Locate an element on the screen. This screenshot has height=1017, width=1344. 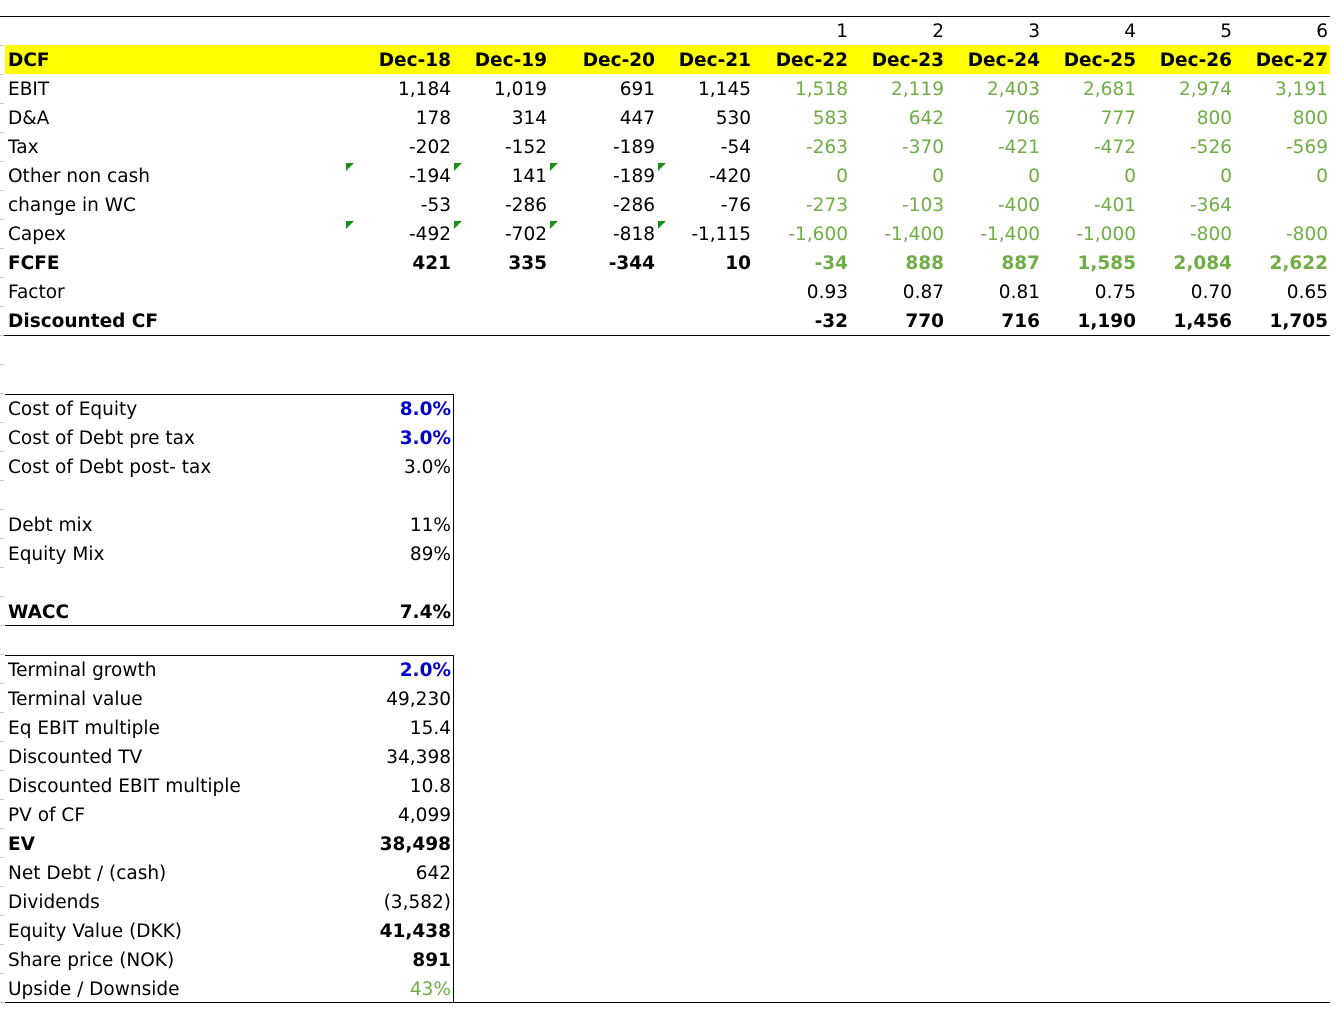
table-cell: 2,119 is located at coordinates (917, 89).